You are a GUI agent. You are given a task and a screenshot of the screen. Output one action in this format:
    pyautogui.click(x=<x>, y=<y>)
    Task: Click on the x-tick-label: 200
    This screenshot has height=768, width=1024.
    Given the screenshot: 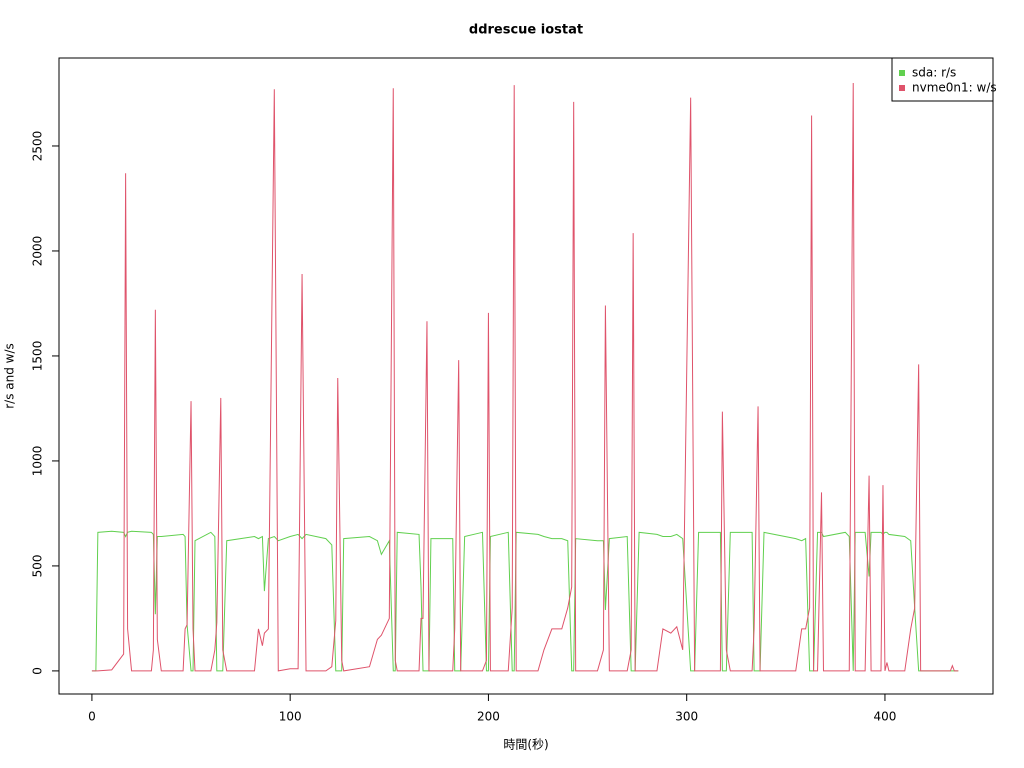 What is the action you would take?
    pyautogui.click(x=488, y=717)
    